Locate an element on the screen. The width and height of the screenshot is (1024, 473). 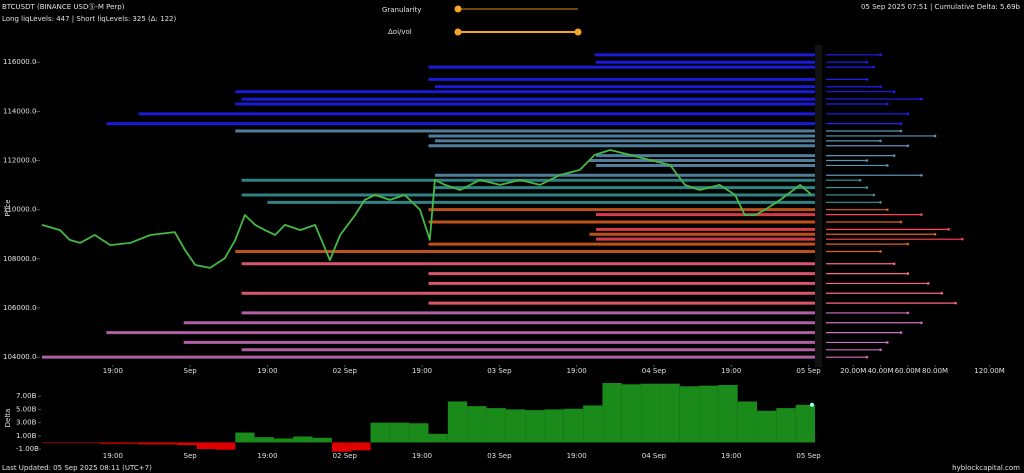
oi-vol-knob-high is located at coordinates (578, 32).